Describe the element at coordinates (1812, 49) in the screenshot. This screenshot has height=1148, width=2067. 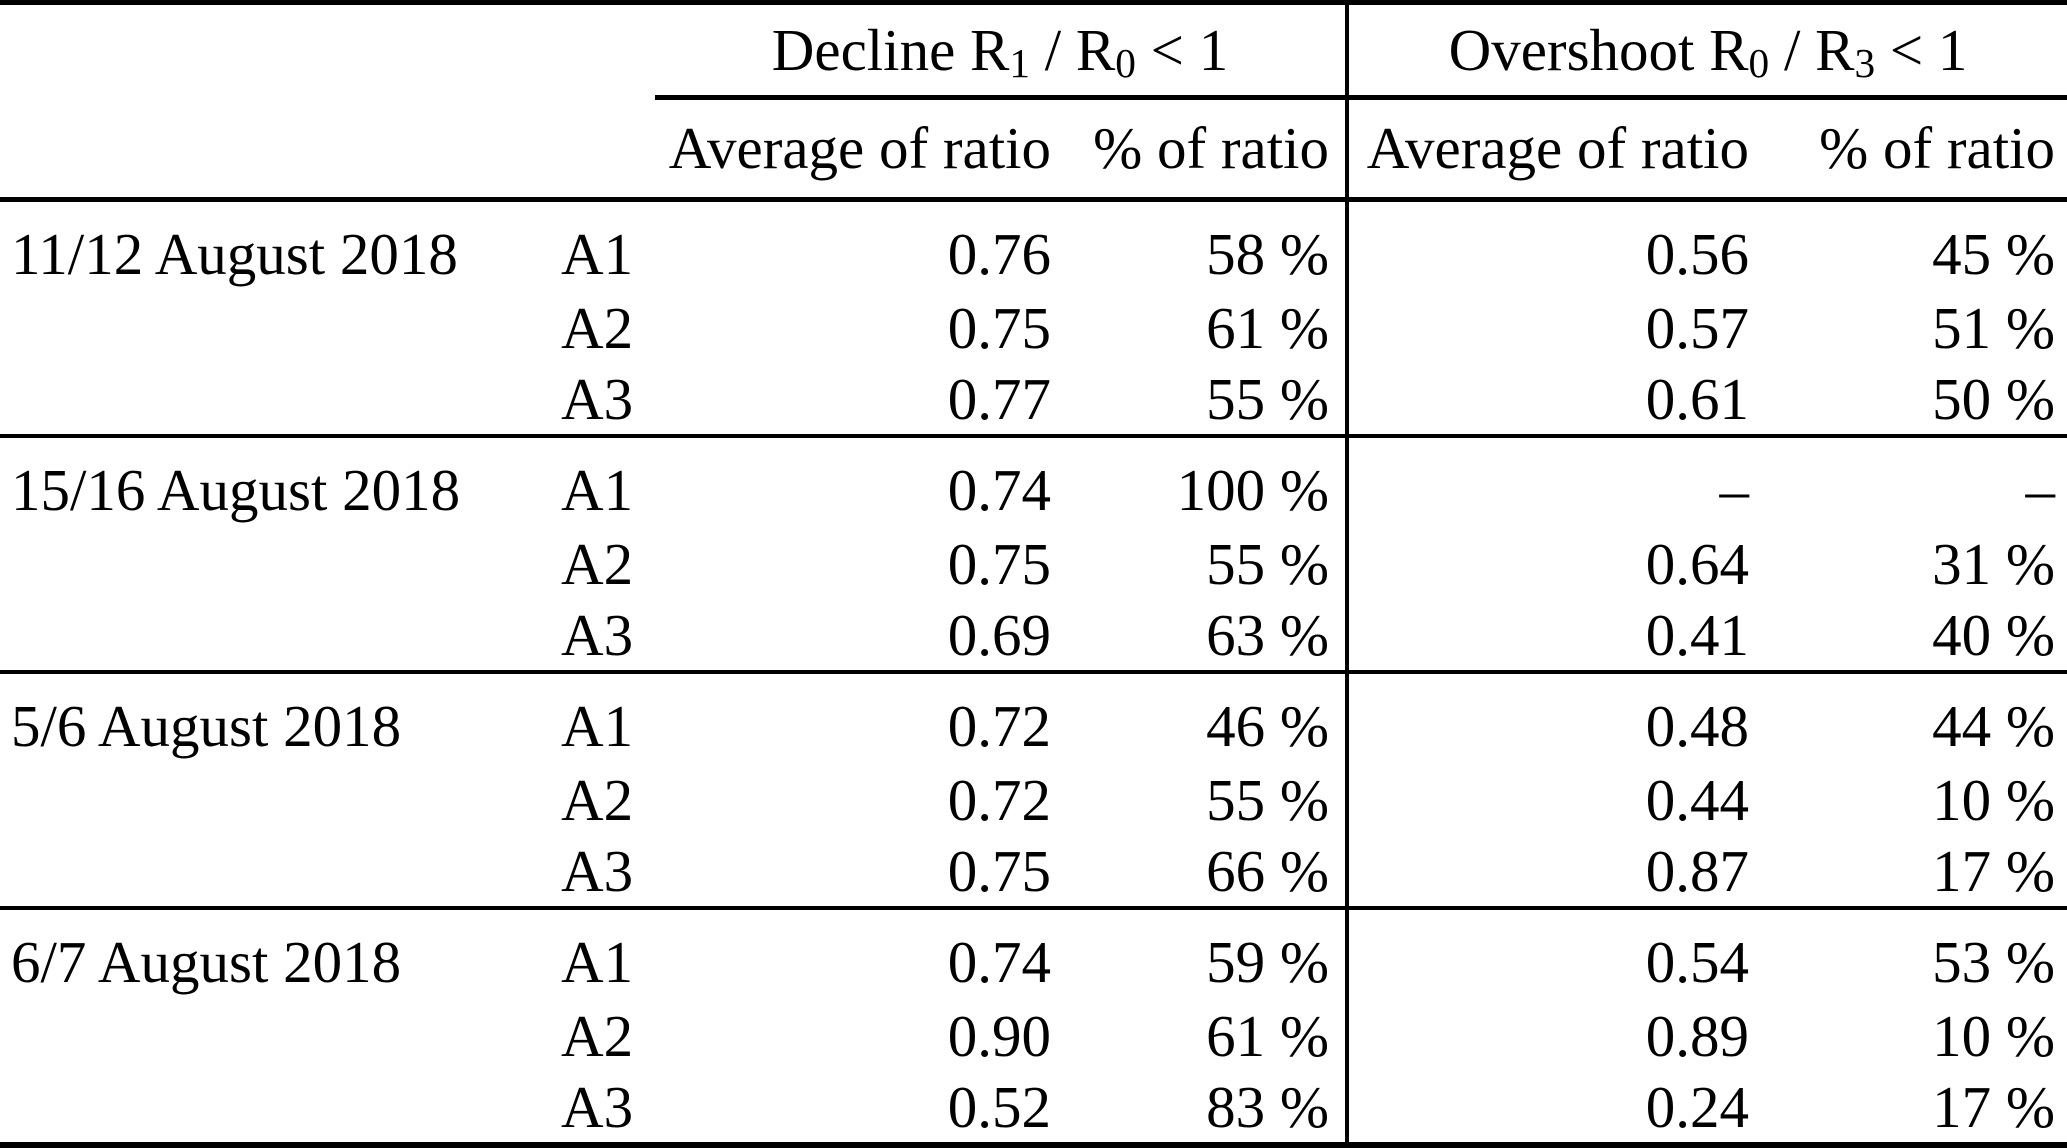
I see `overshoot-header-text: / R` at that location.